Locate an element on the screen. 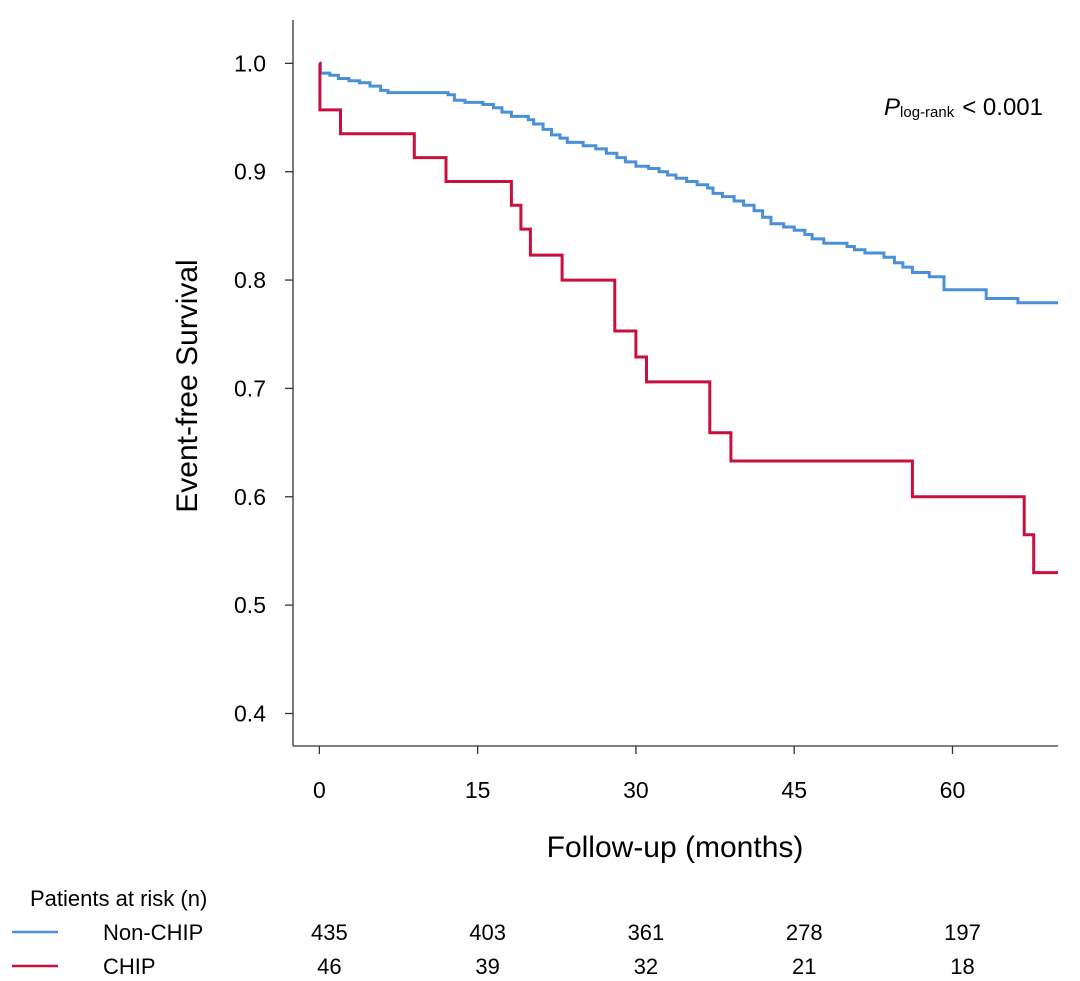  y-axis-label: Event-free Survival is located at coordinates (187, 385).